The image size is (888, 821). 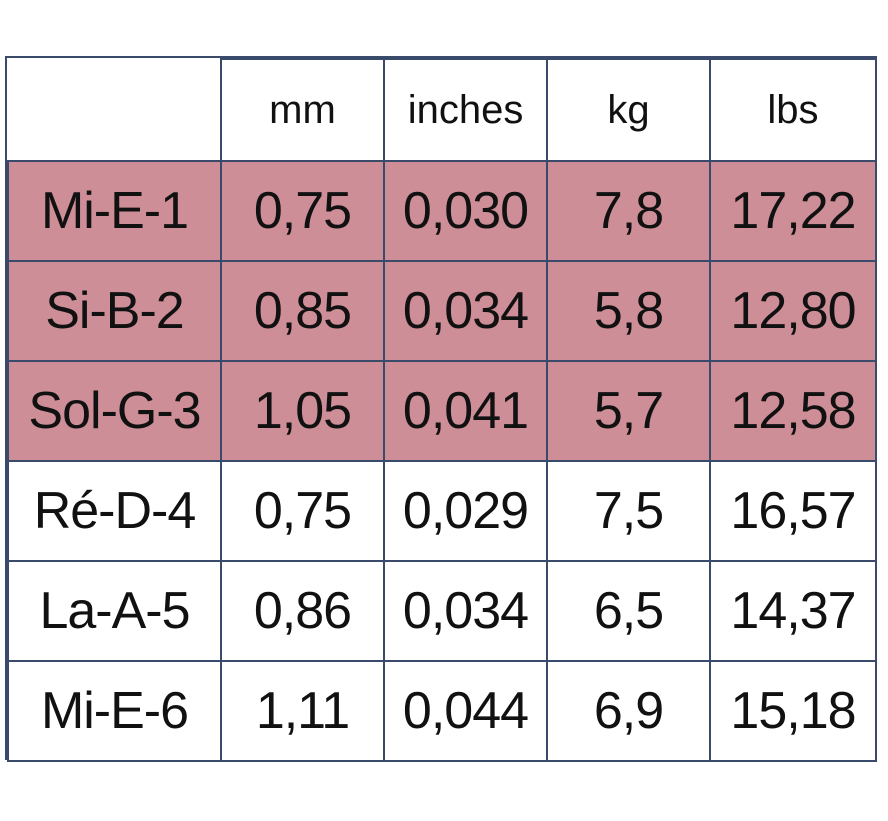 I want to click on inches-cell: 0,044, so click(x=465, y=711).